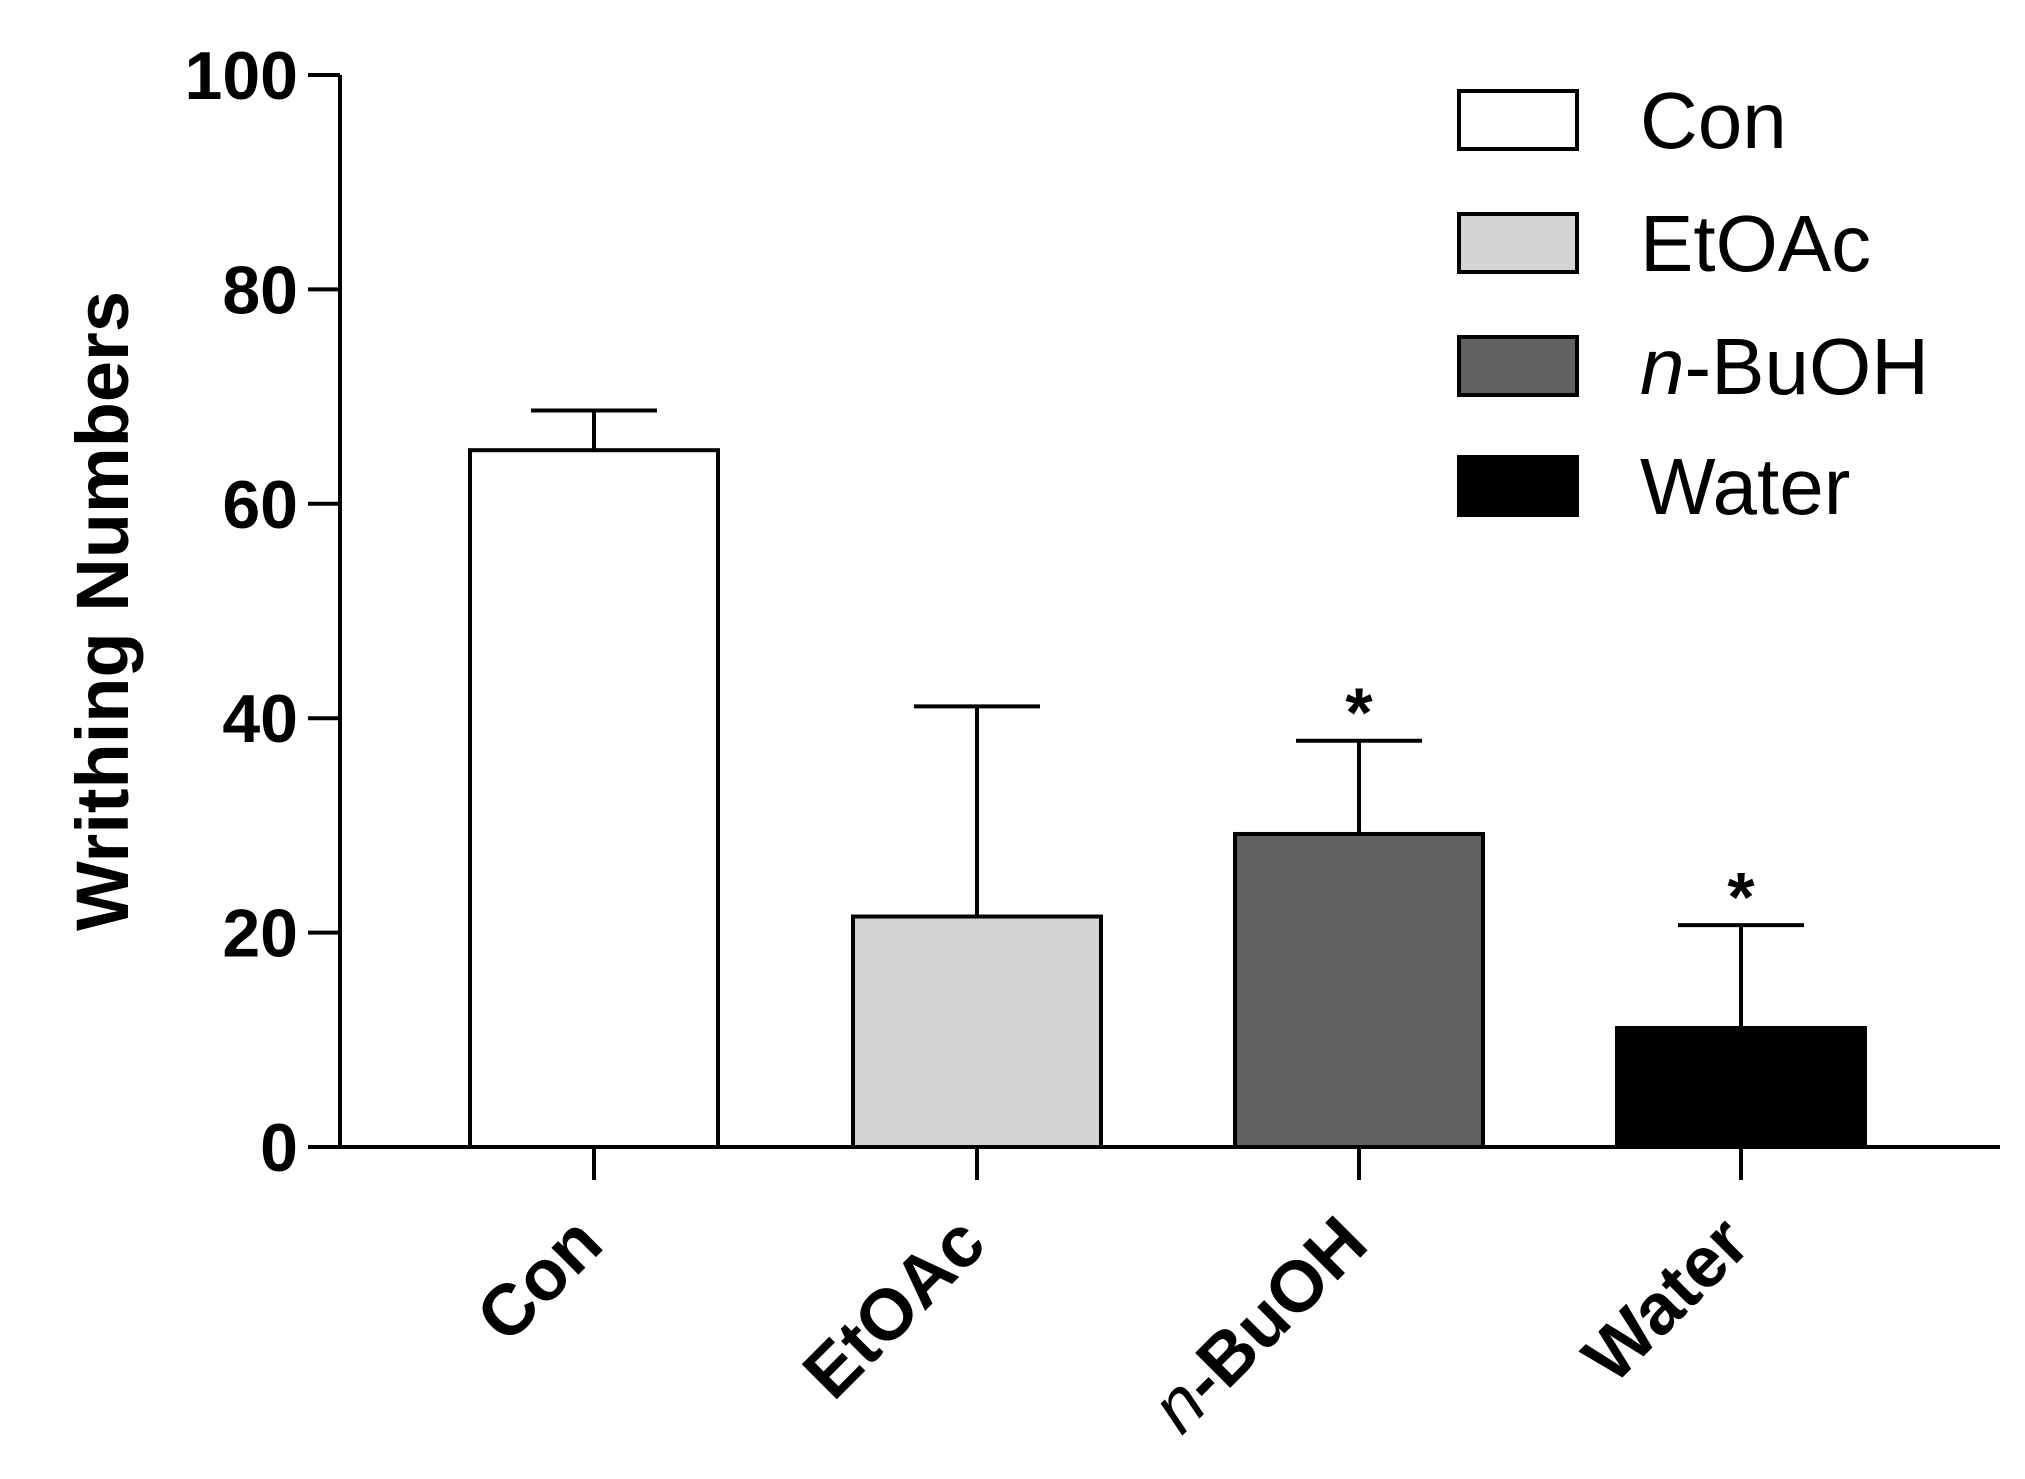 The image size is (2025, 1479). I want to click on legend-label: EtOAc, so click(1755, 243).